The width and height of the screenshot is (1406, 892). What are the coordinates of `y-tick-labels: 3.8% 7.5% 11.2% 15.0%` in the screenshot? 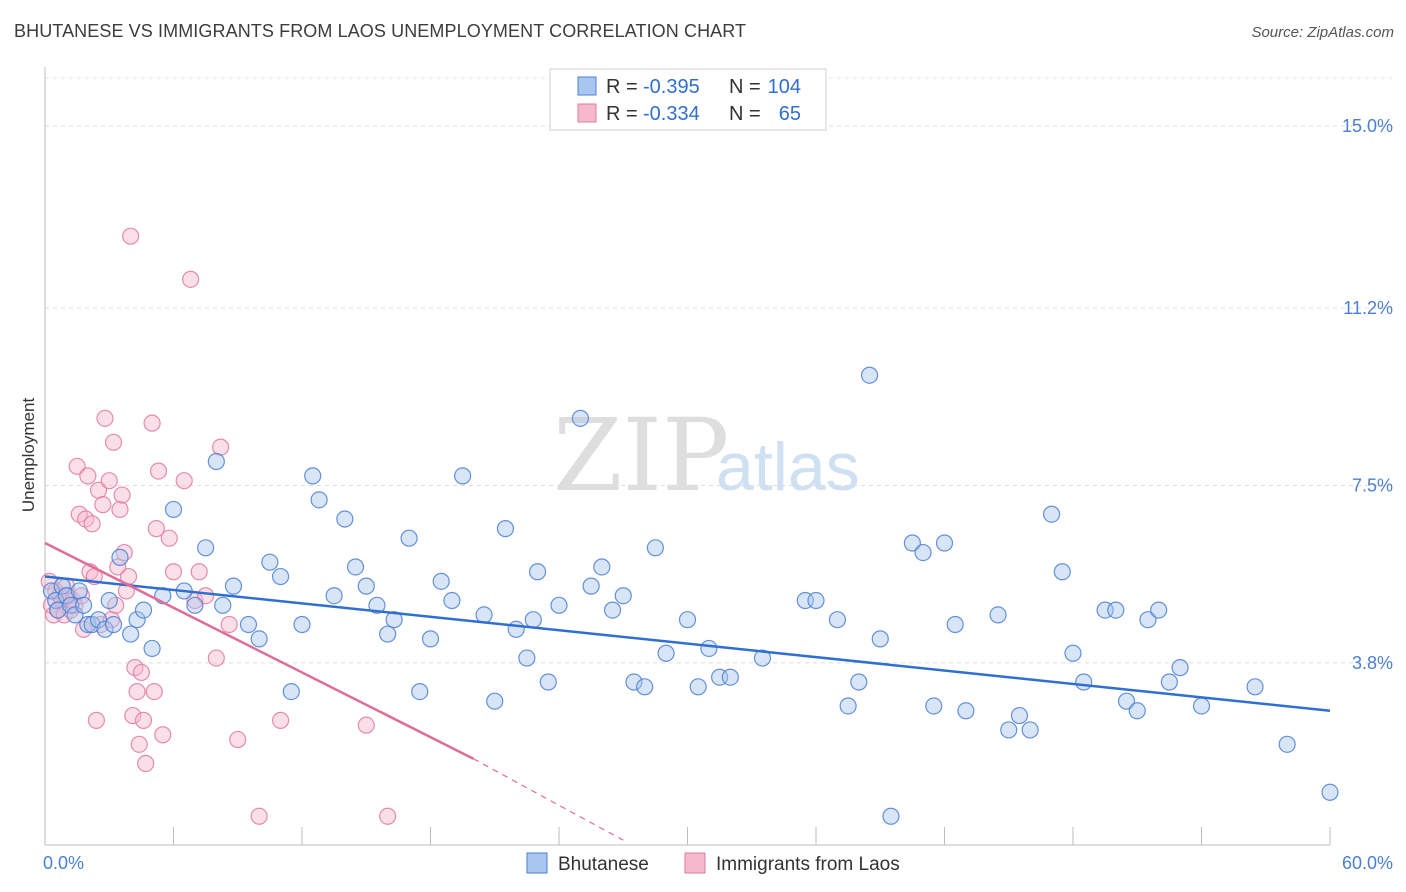 It's located at (1367, 394).